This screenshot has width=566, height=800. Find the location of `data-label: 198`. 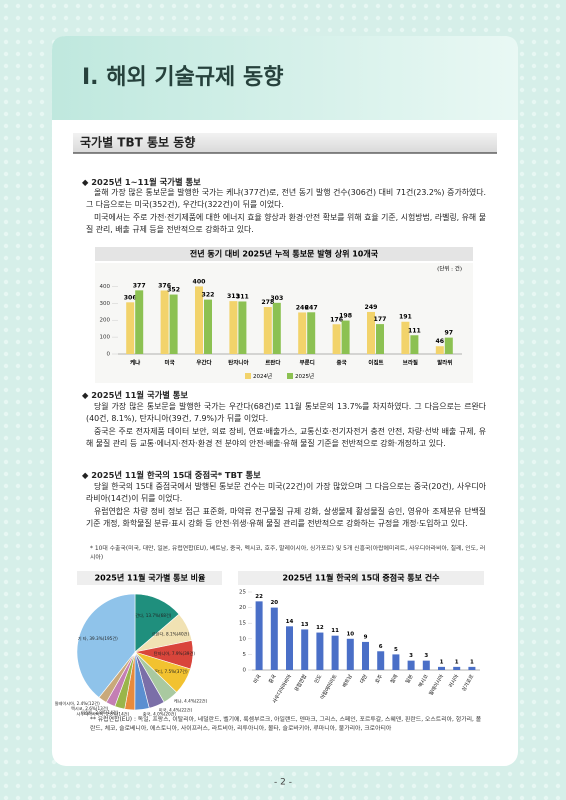

data-label: 198 is located at coordinates (345, 316).